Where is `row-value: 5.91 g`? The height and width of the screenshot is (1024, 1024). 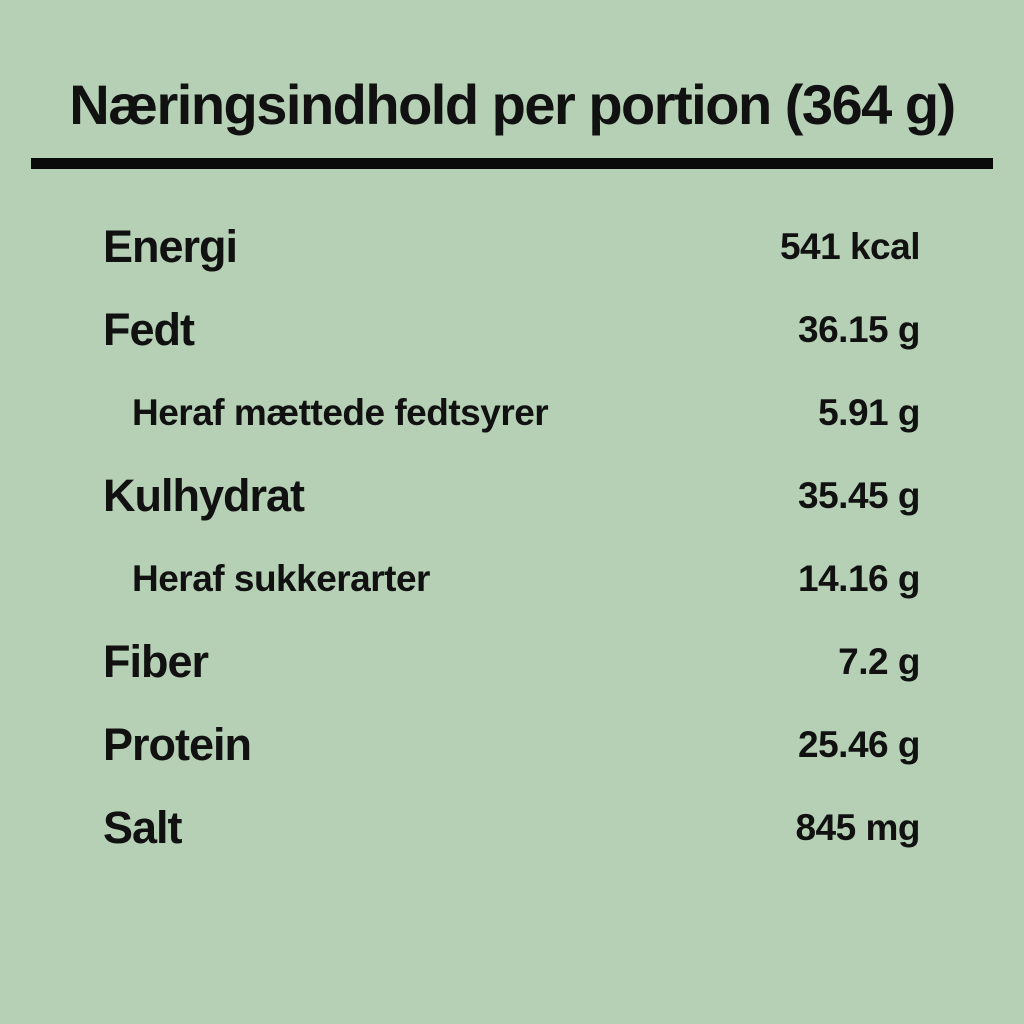
row-value: 5.91 g is located at coordinates (869, 412).